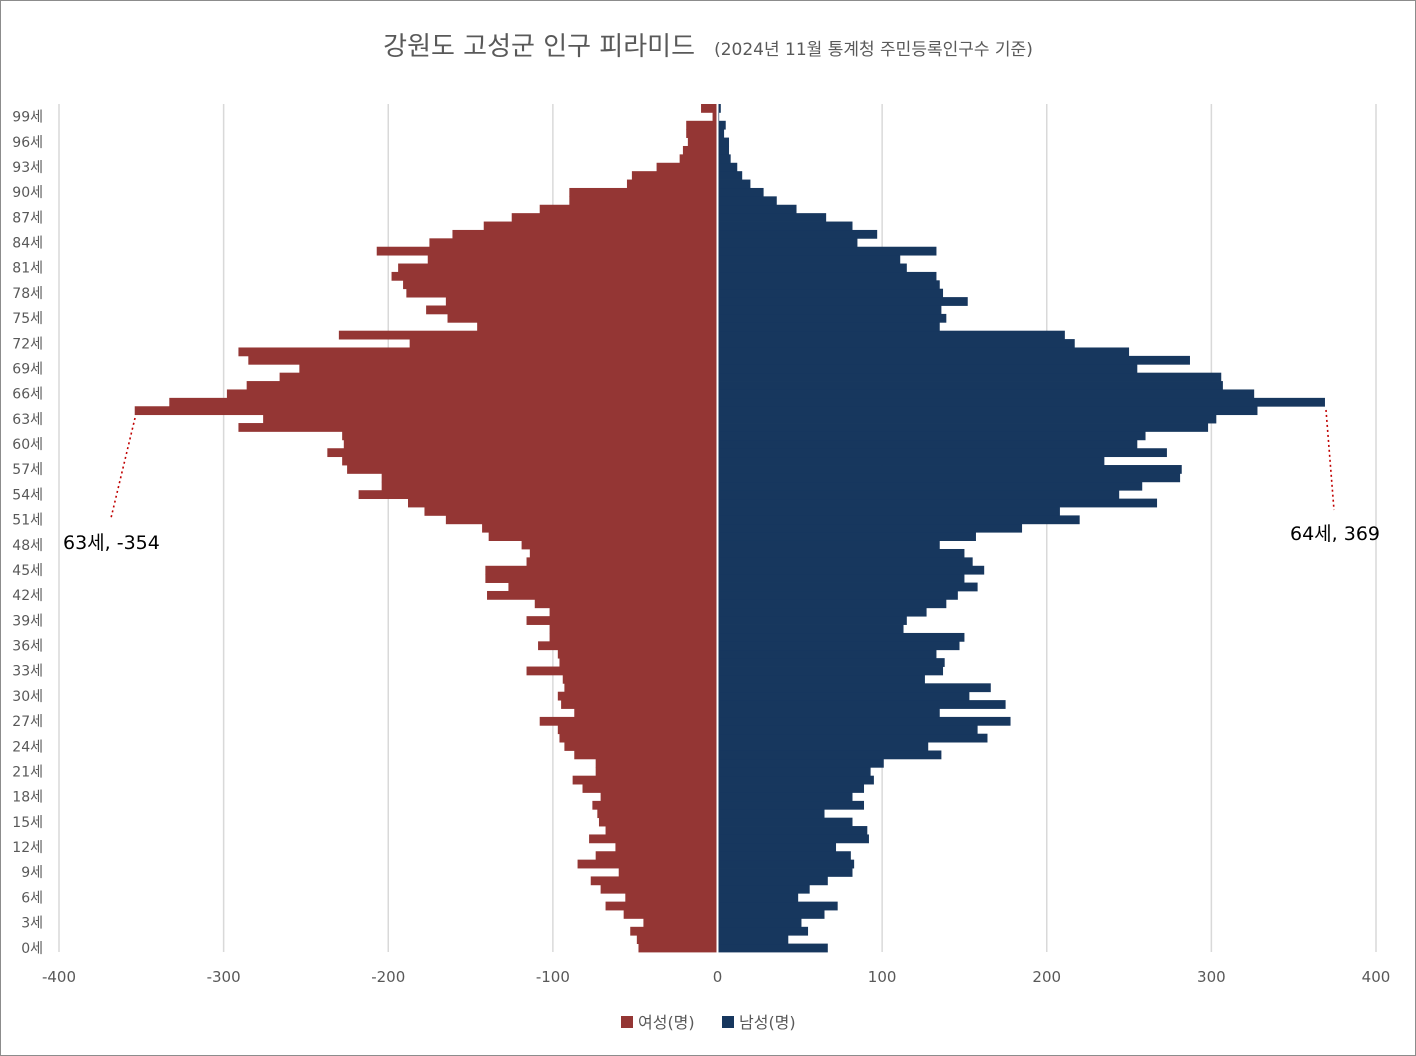 This screenshot has width=1416, height=1056. I want to click on y-tick-label: 27세, so click(27, 722).